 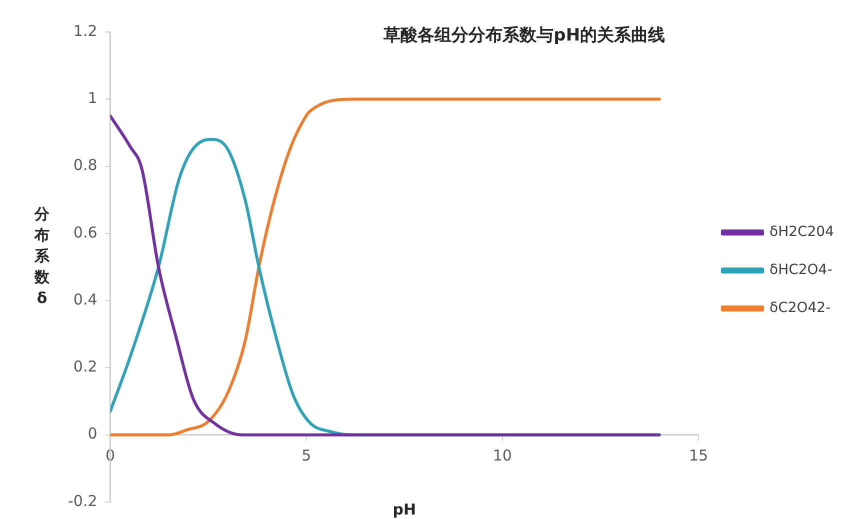 I want to click on y-tick-label: -0.2, so click(x=83, y=501).